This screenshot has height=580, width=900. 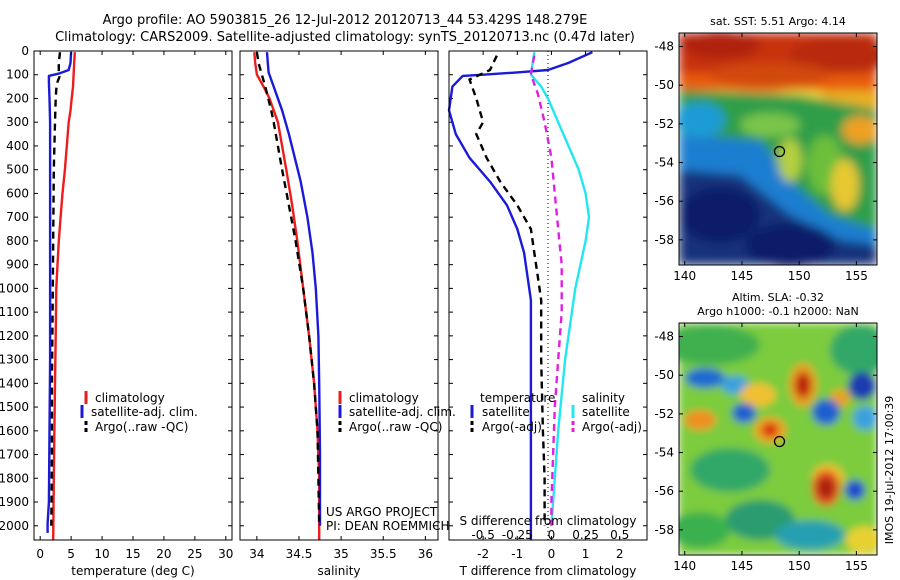 What do you see at coordinates (256, 554) in the screenshot?
I see `x-tick-label: 34` at bounding box center [256, 554].